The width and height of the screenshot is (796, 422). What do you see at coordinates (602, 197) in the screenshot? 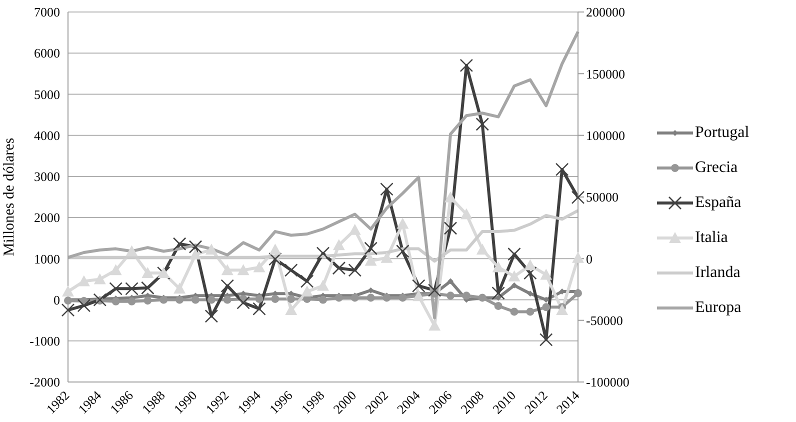
I see `y2-tick-label: 50000` at bounding box center [602, 197].